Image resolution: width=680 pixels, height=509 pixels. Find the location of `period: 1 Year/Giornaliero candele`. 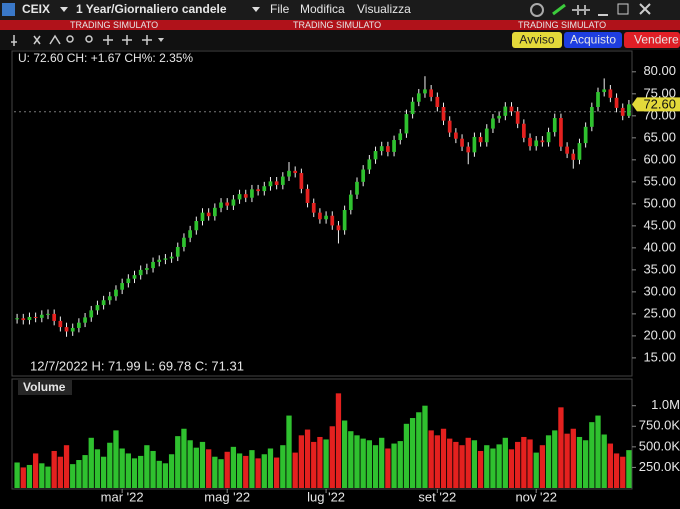

period: 1 Year/Giornaliero candele is located at coordinates (151, 9).